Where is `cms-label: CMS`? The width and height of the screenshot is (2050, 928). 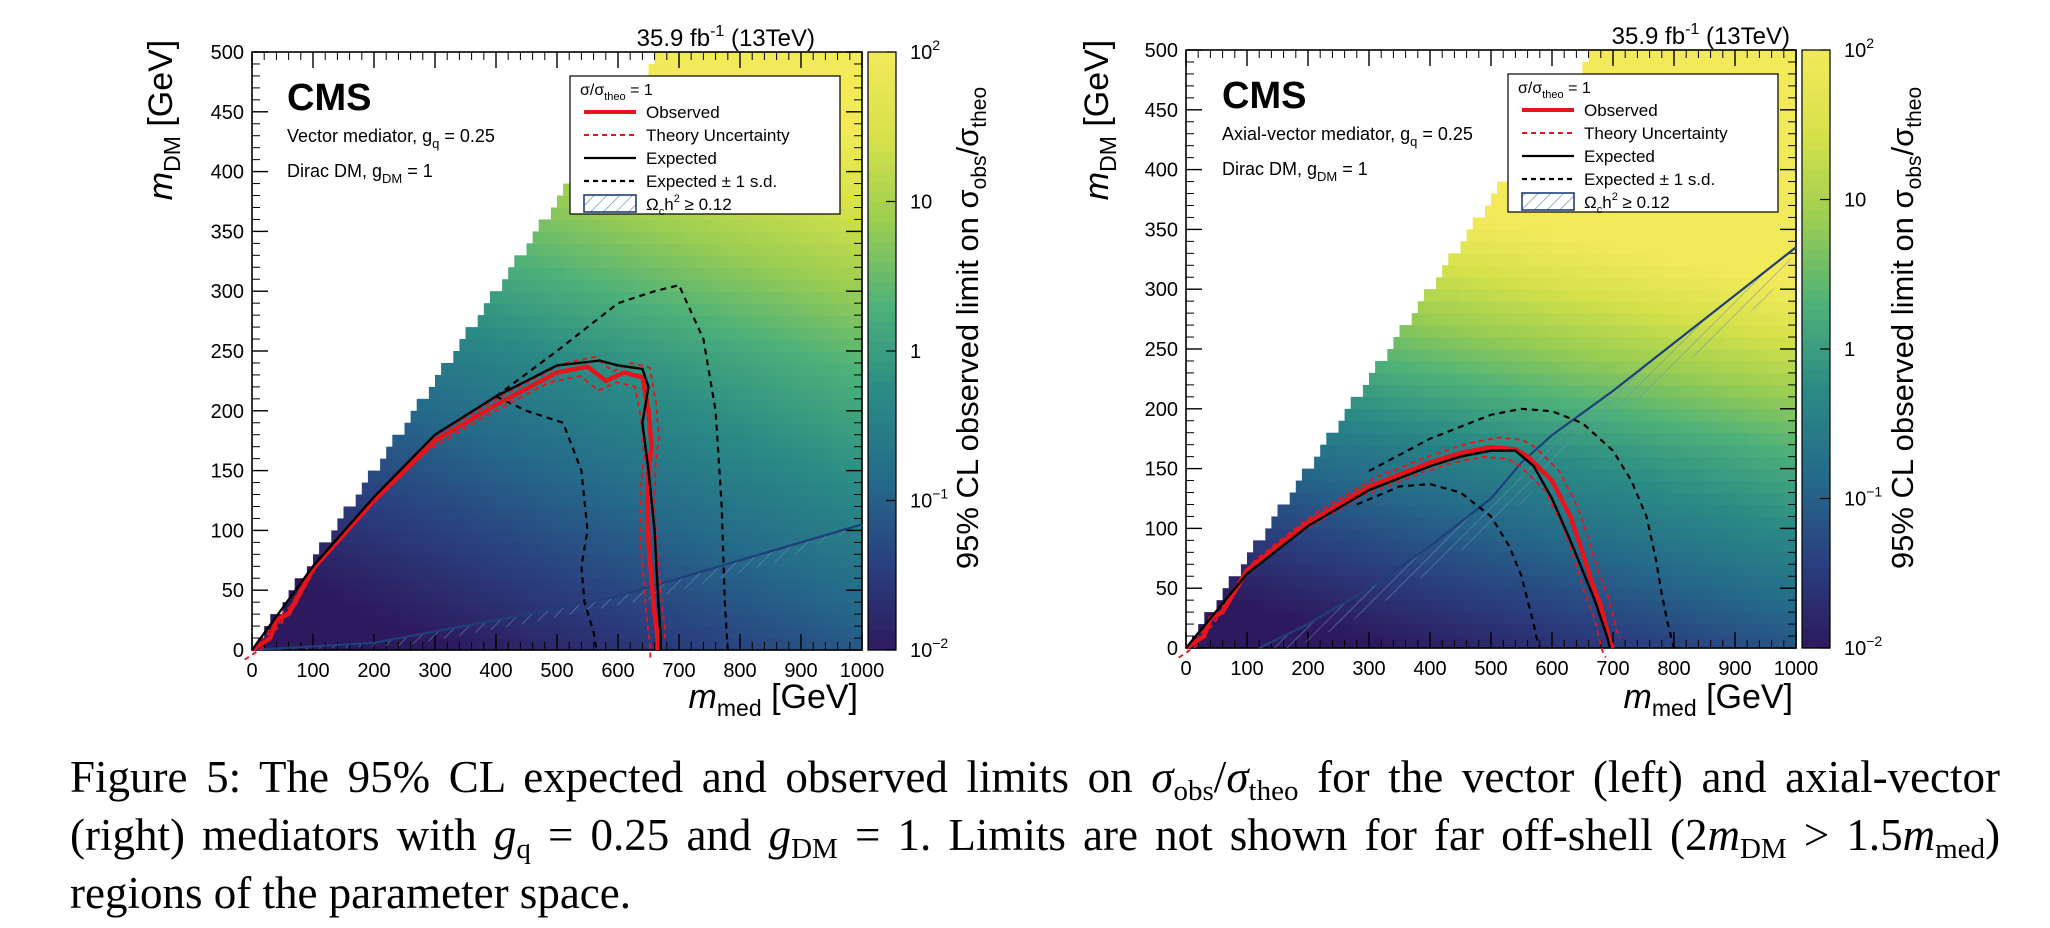 cms-label: CMS is located at coordinates (329, 98).